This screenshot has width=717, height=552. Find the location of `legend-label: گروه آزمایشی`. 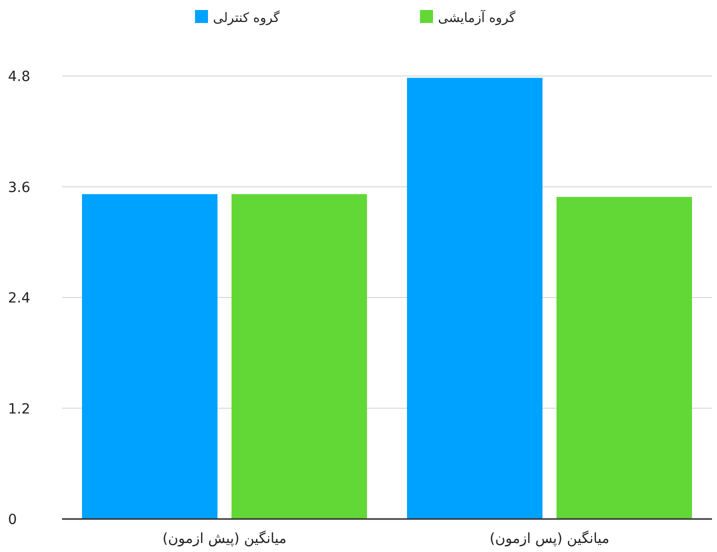

legend-label: گروه آزمایشی is located at coordinates (477, 17).